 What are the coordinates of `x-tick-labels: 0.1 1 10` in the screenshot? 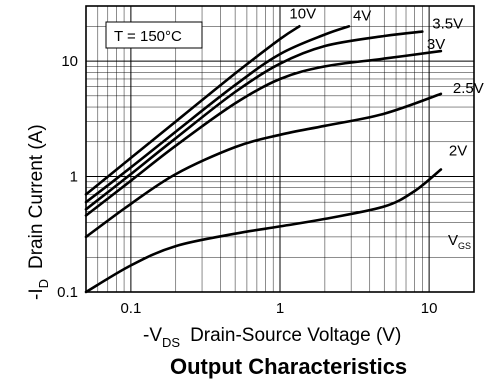 It's located at (278, 308).